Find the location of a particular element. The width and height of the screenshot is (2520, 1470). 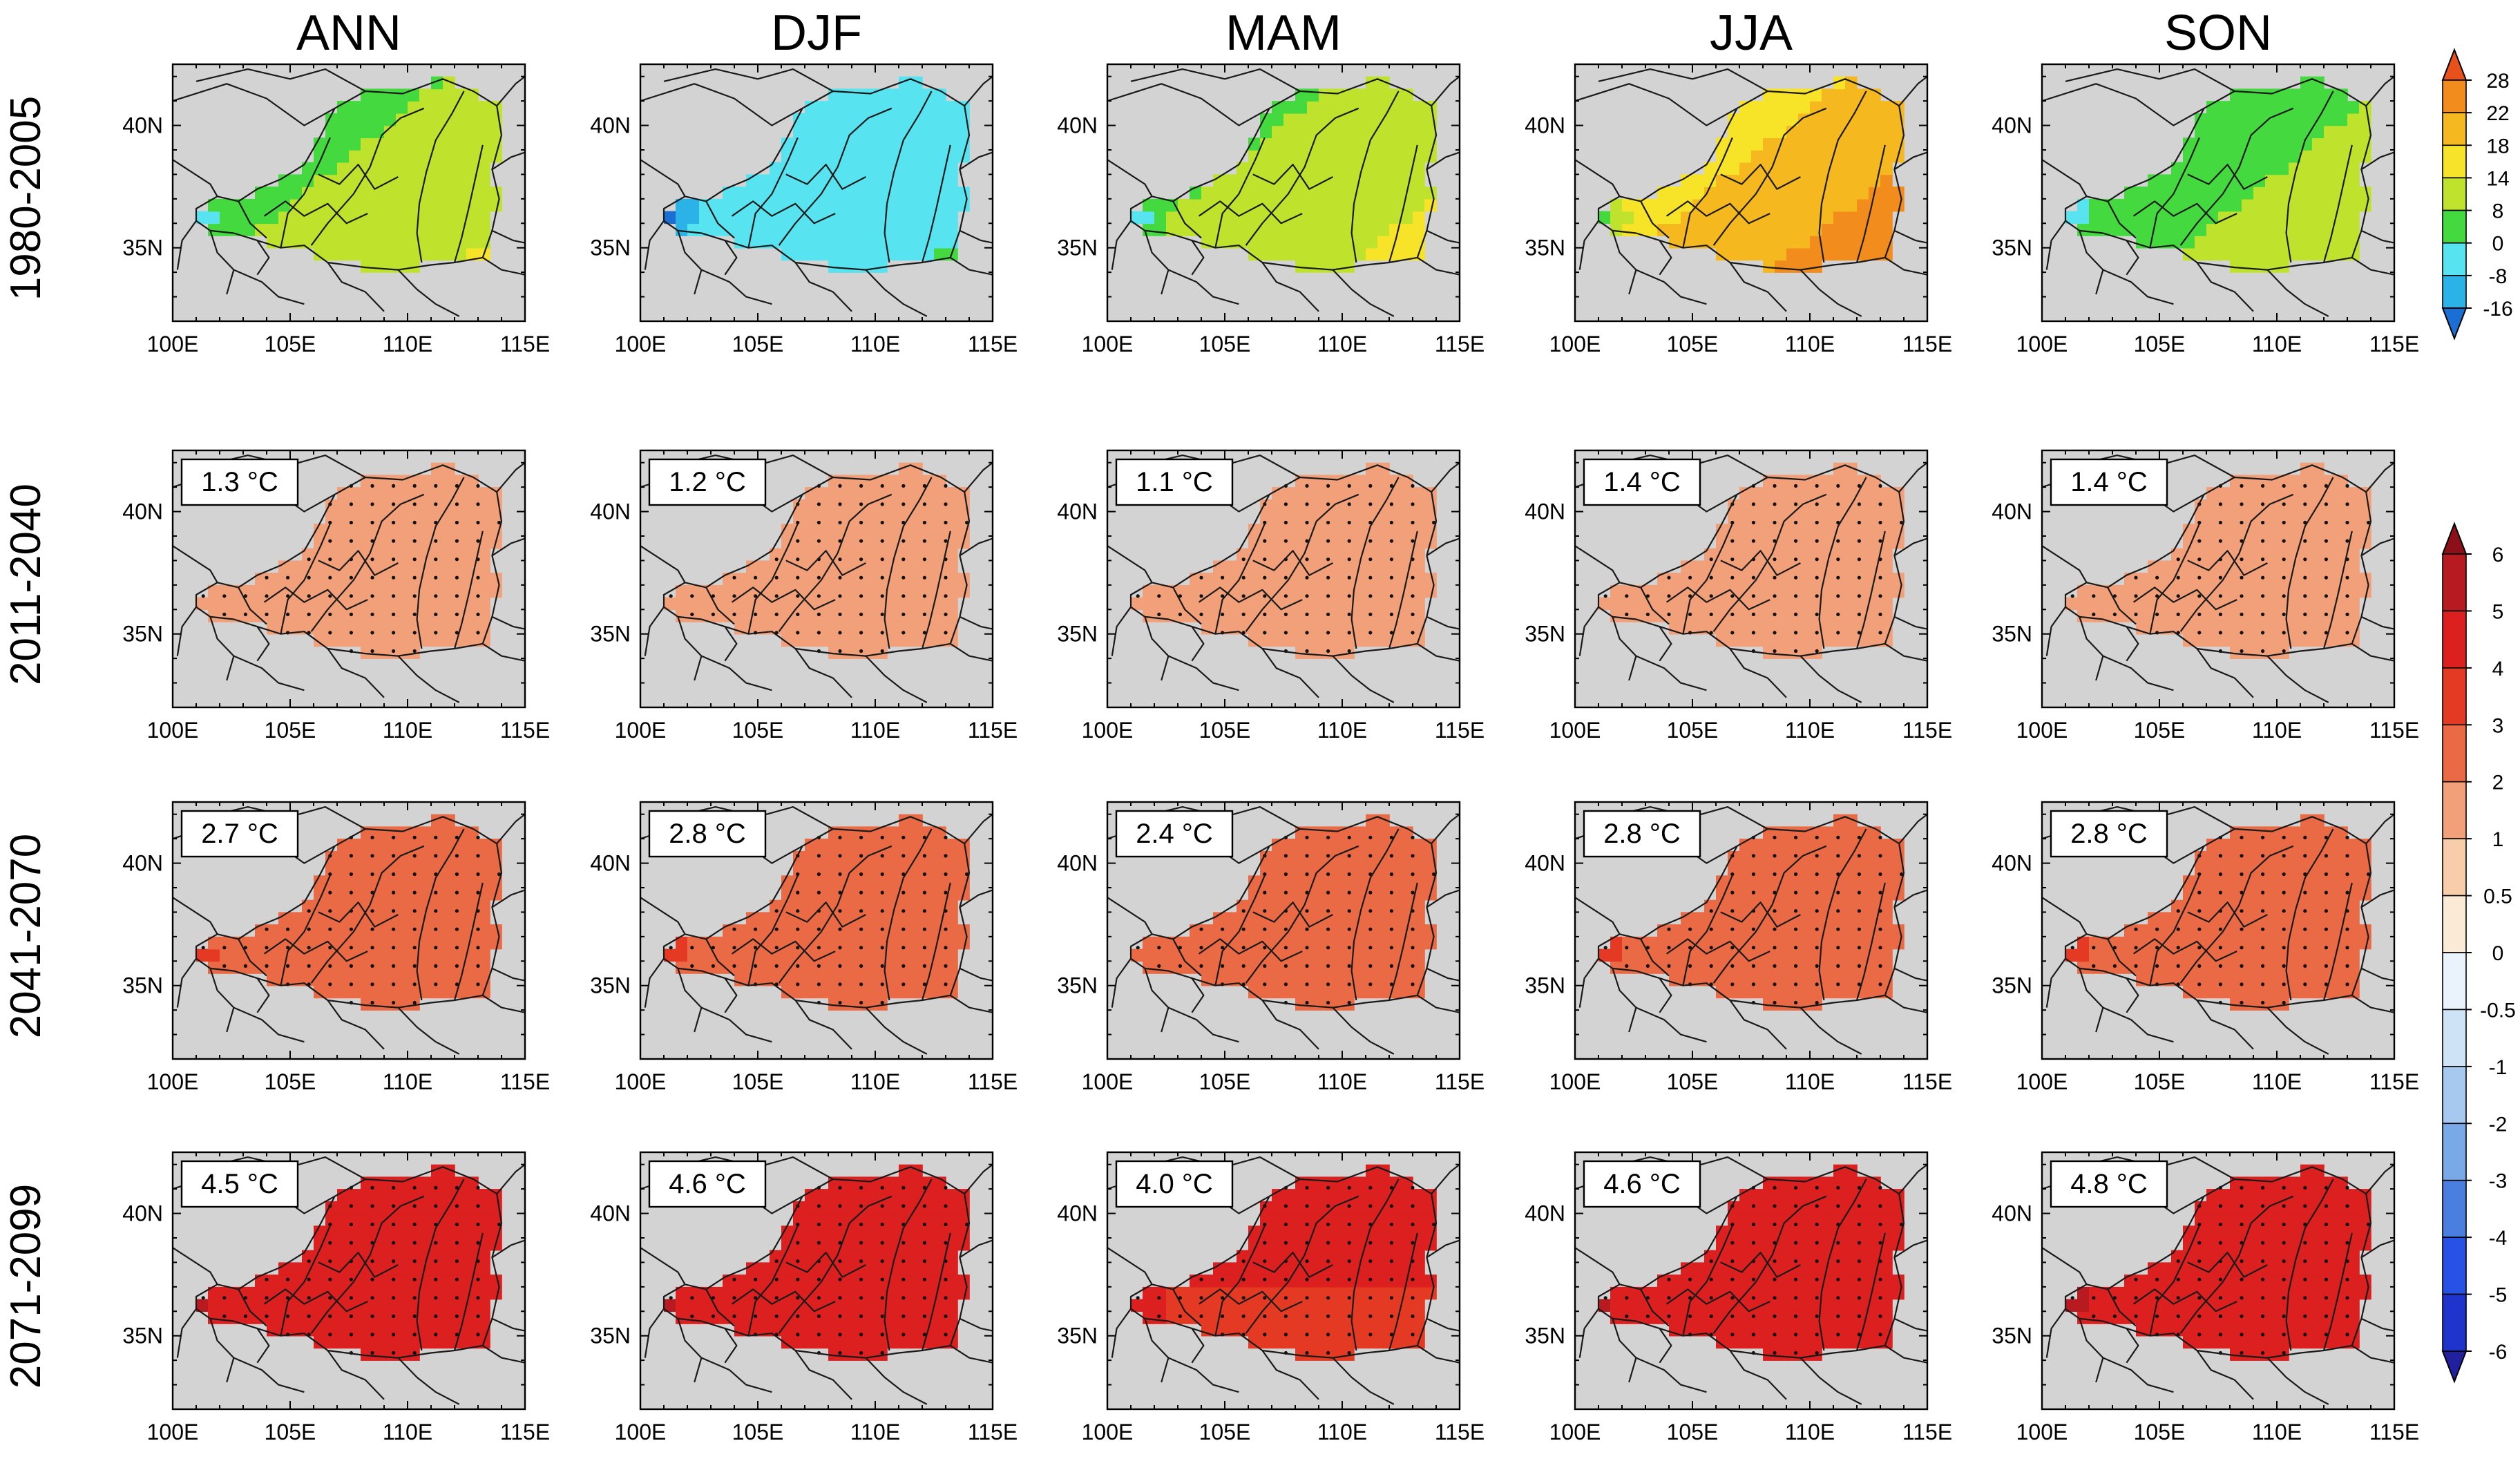

y-tick-label: 40N is located at coordinates (1077, 125).